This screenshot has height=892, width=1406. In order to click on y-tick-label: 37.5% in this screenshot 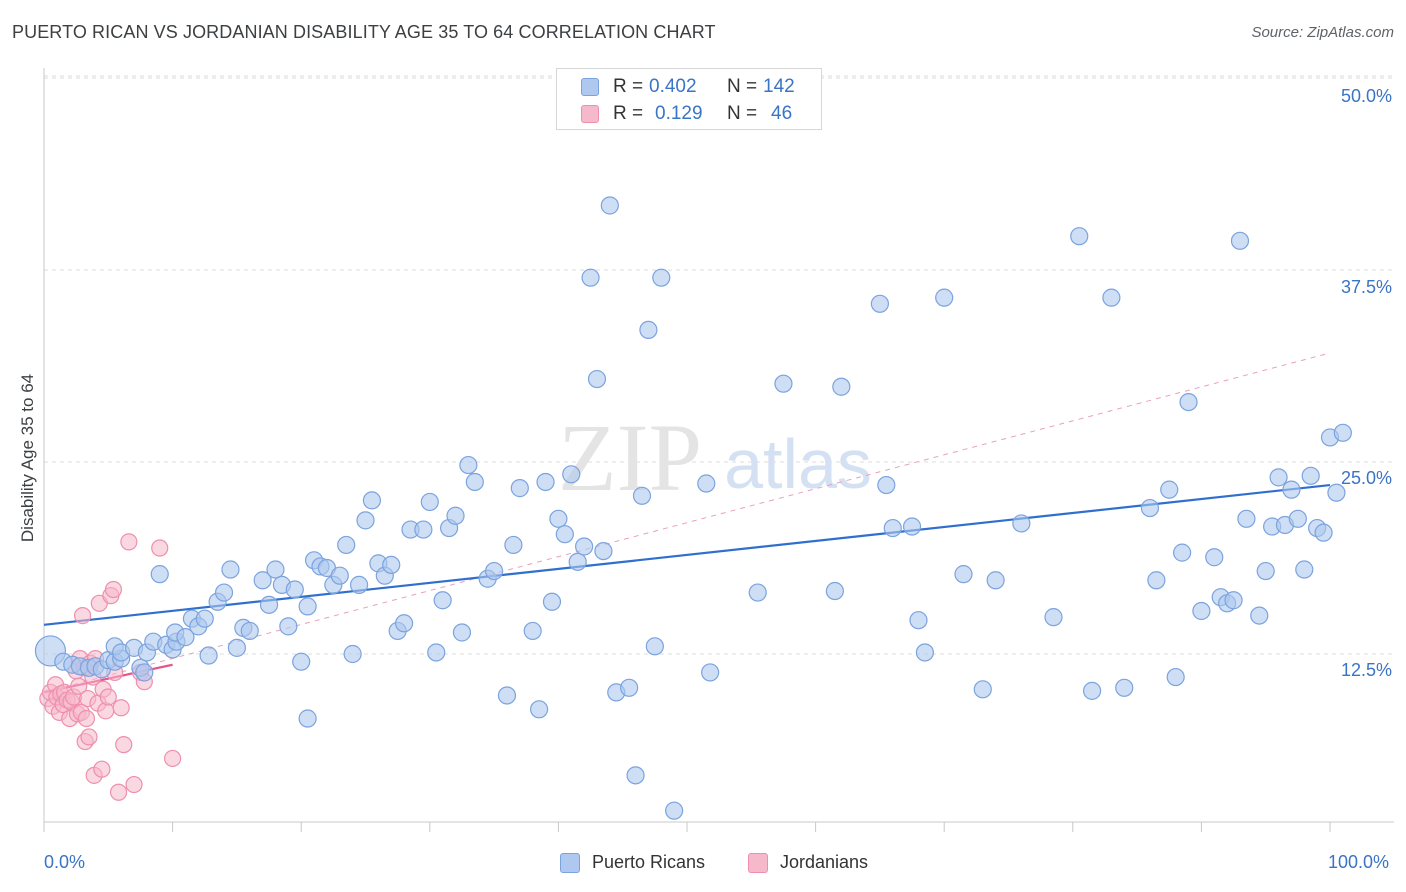, I will do `click(1366, 287)`.